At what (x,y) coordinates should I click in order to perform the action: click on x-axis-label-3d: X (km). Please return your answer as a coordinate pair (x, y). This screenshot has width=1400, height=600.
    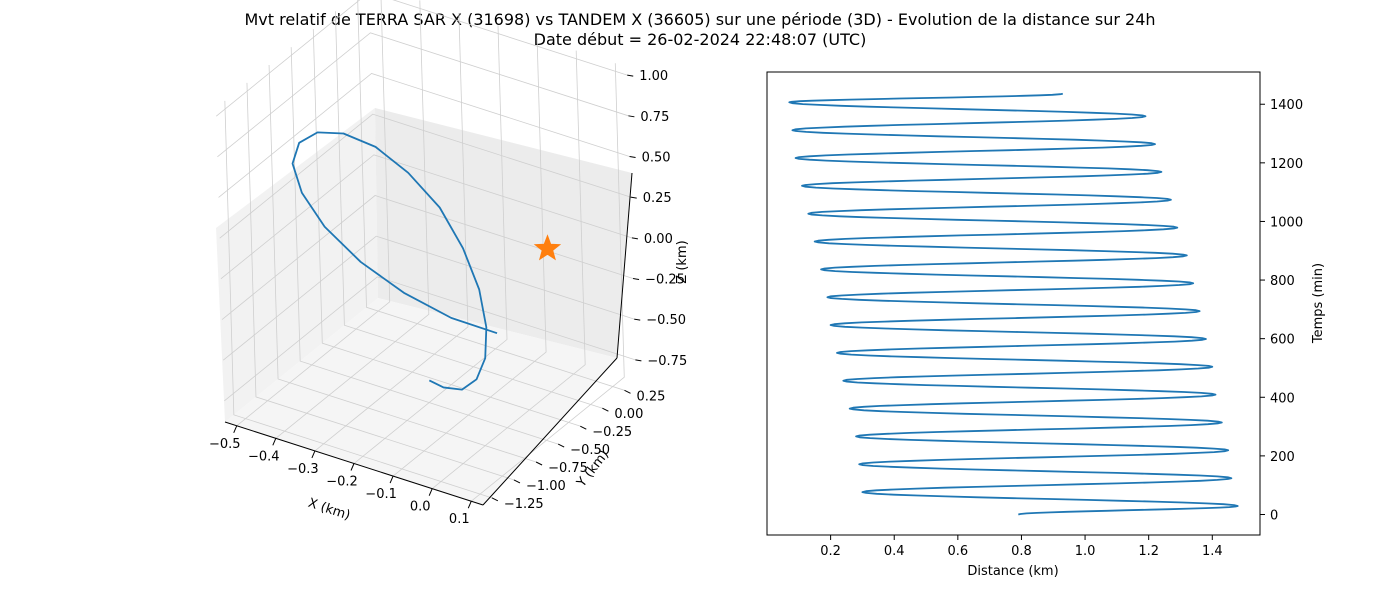
    Looking at the image, I should click on (329, 510).